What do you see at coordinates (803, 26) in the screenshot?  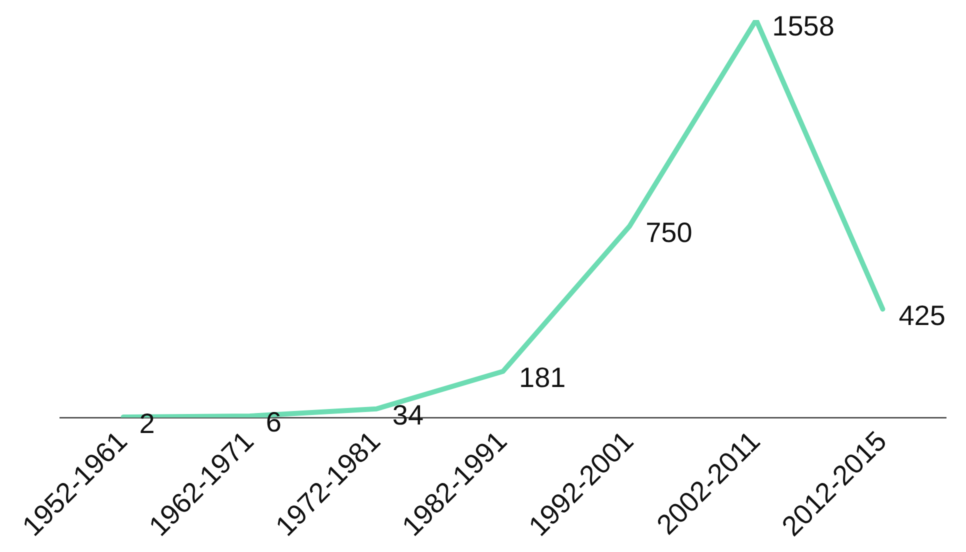 I see `data-label: 1558` at bounding box center [803, 26].